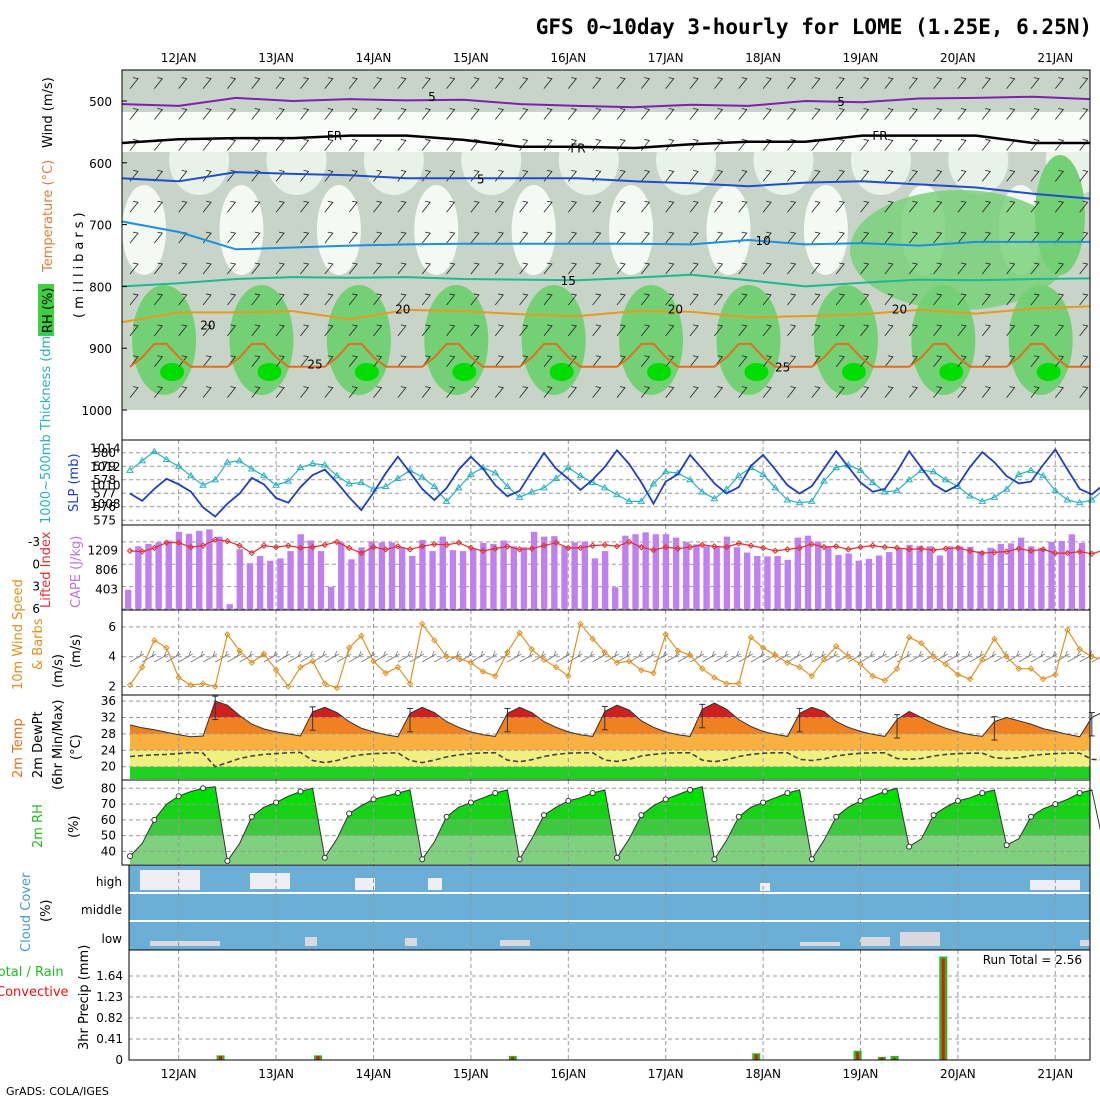  What do you see at coordinates (207, 326) in the screenshot?
I see `contour-label: 20` at bounding box center [207, 326].